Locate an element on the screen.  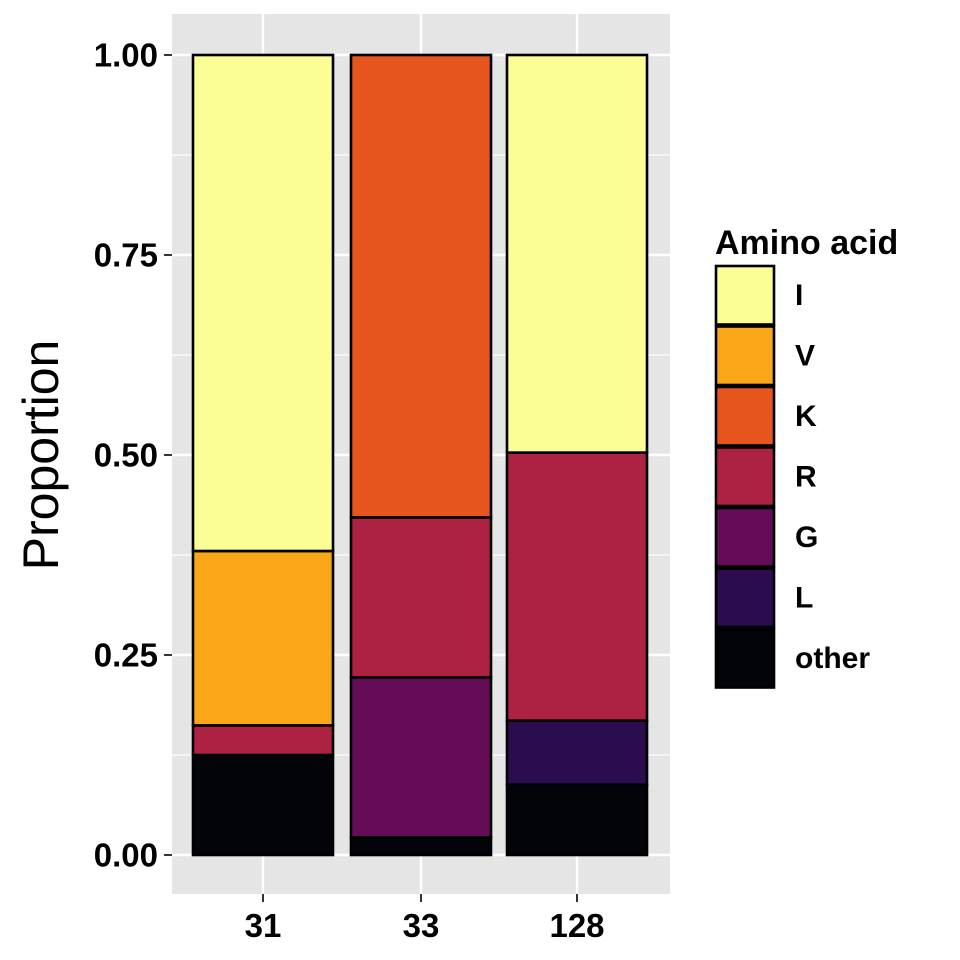
y-tick-label: 1.00 is located at coordinates (126, 55).